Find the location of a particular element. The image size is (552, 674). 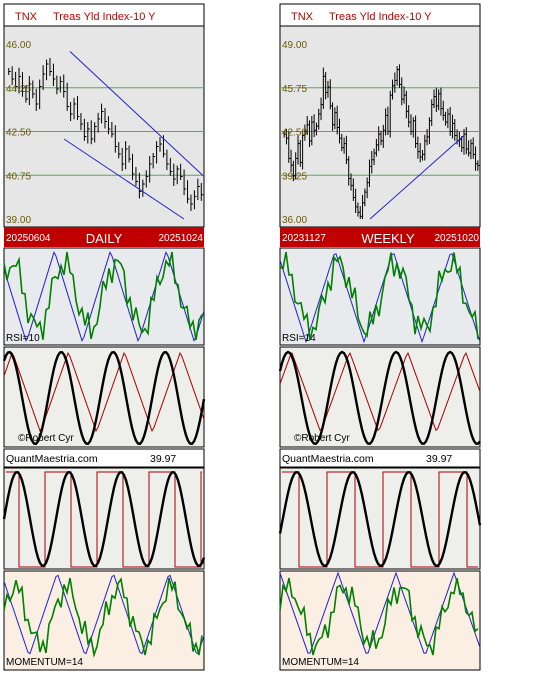

weekly-square-sine-line is located at coordinates (380, 519).